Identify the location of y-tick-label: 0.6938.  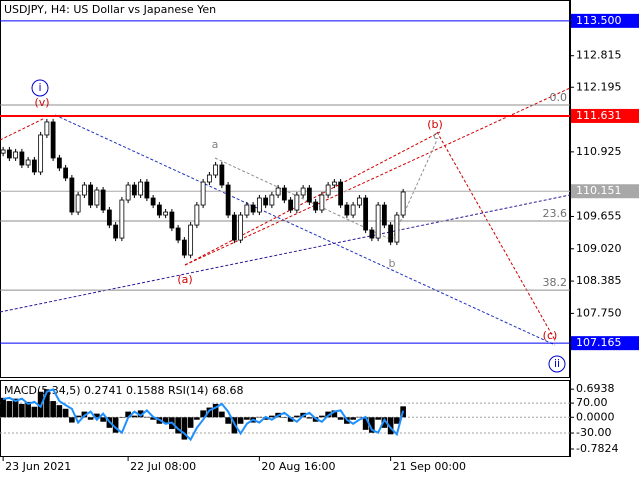
(595, 388).